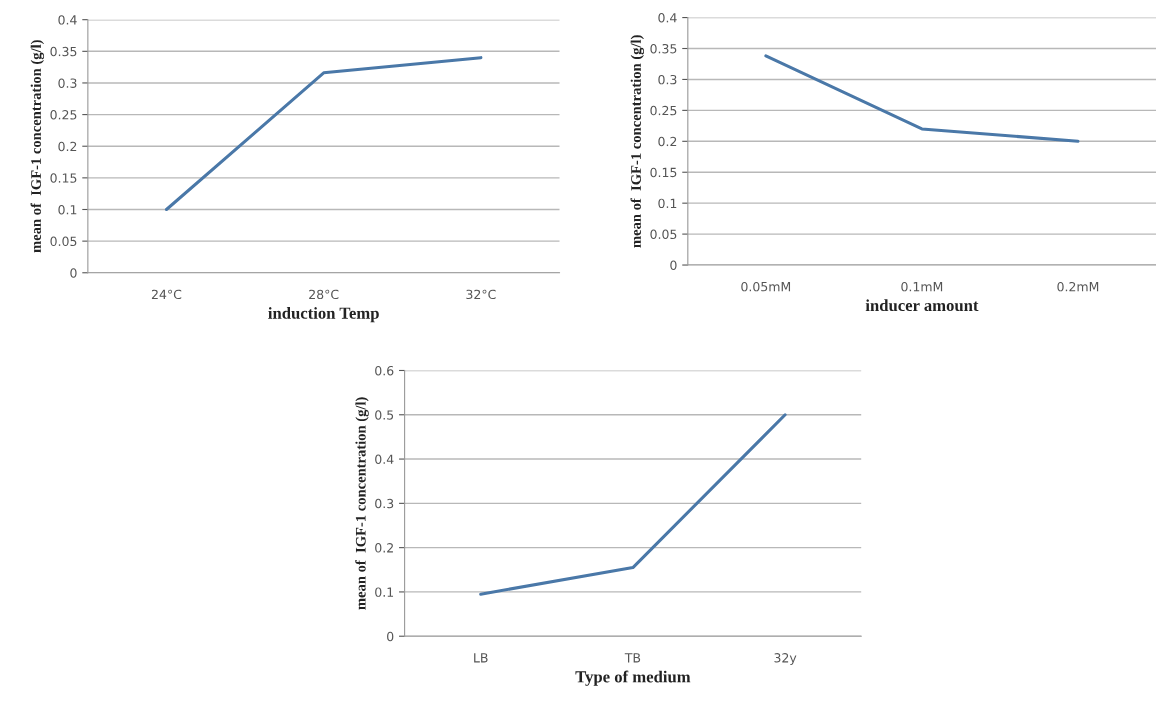 Image resolution: width=1156 pixels, height=703 pixels. Describe the element at coordinates (384, 415) in the screenshot. I see `y-tick-label: 0.5` at that location.